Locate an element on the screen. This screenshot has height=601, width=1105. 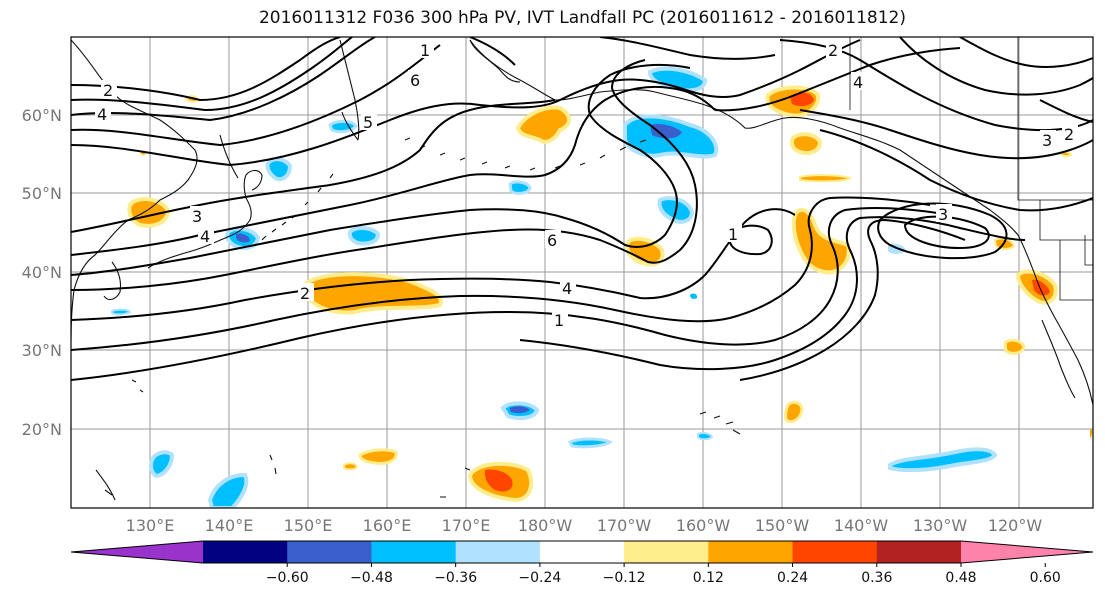
colorbar-tick-label: 0.36 is located at coordinates (876, 578).